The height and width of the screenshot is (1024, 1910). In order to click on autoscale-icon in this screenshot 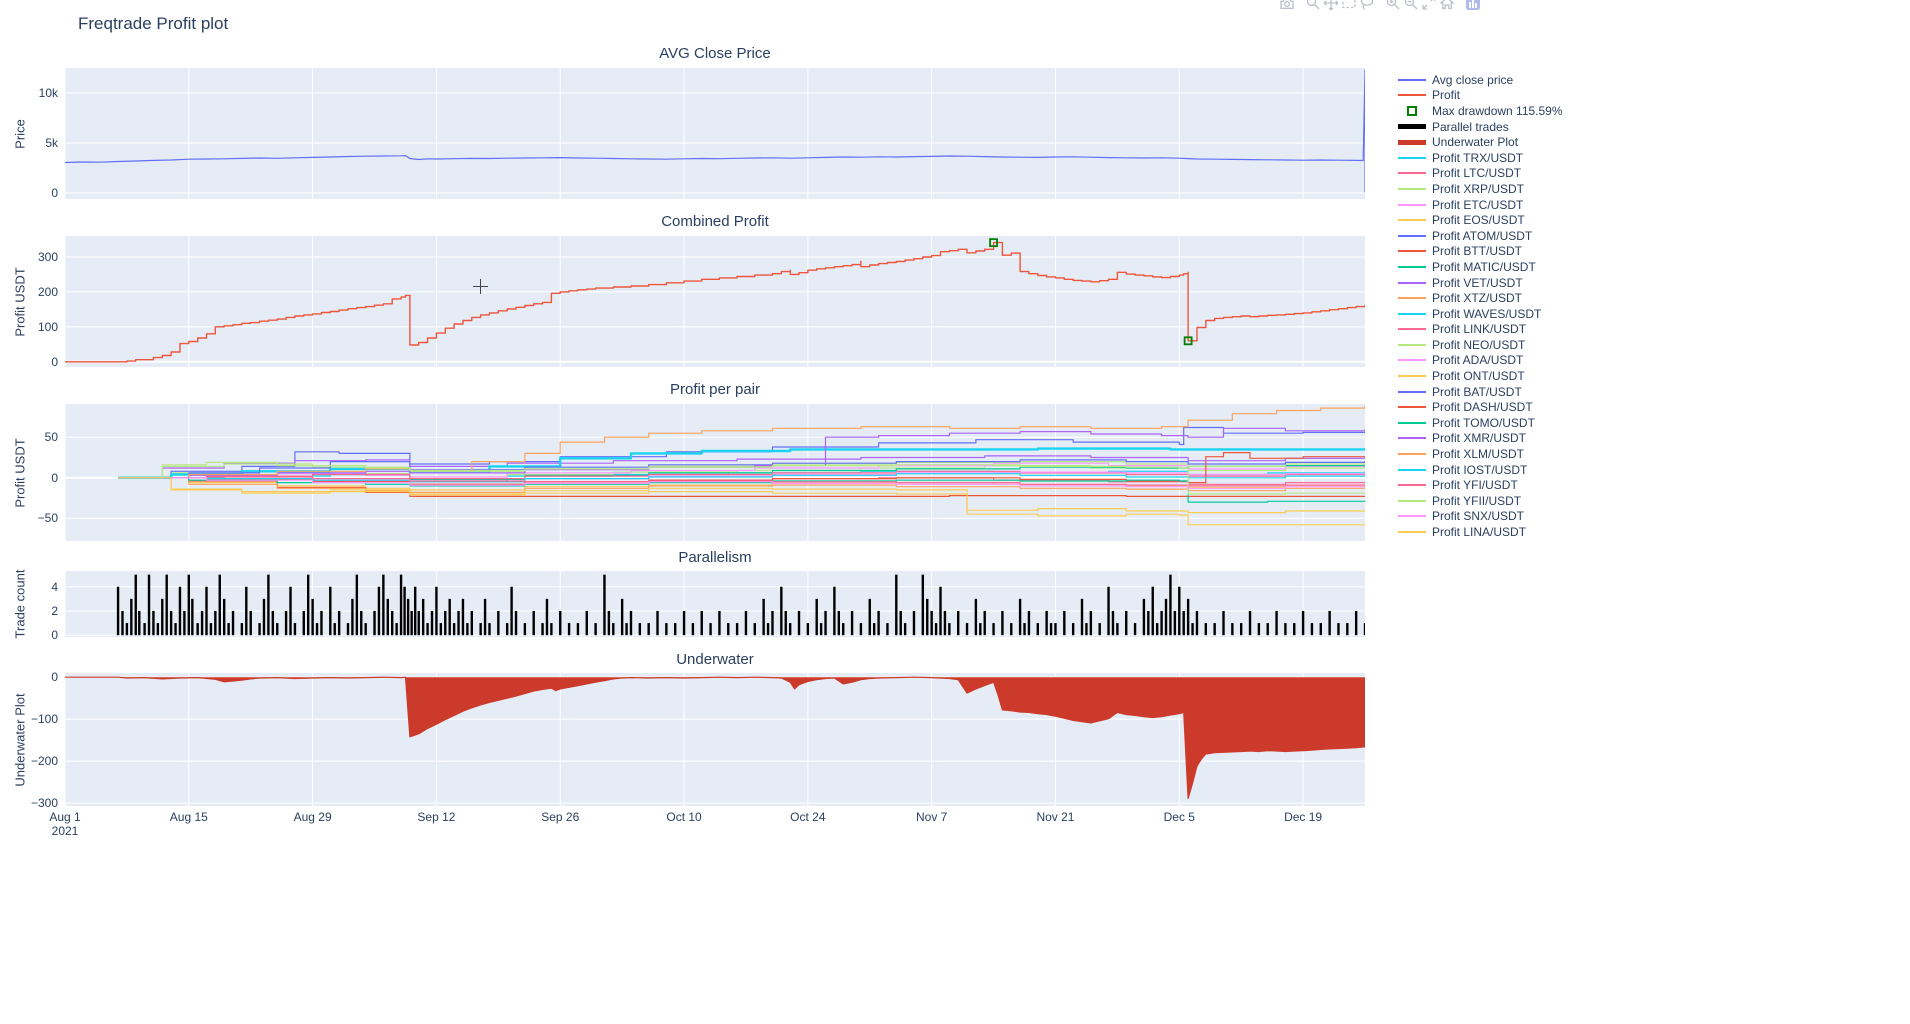, I will do `click(1429, 8)`.